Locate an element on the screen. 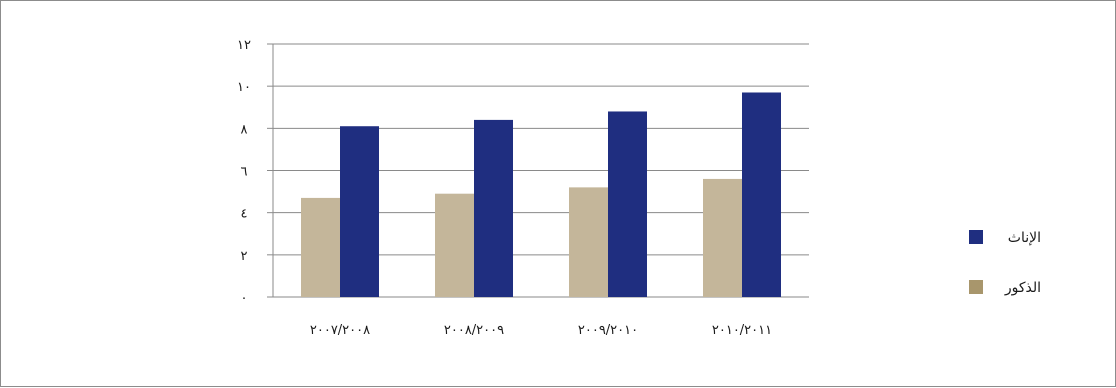 This screenshot has height=388, width=1116. y-tick-label: ٦ is located at coordinates (244, 172).